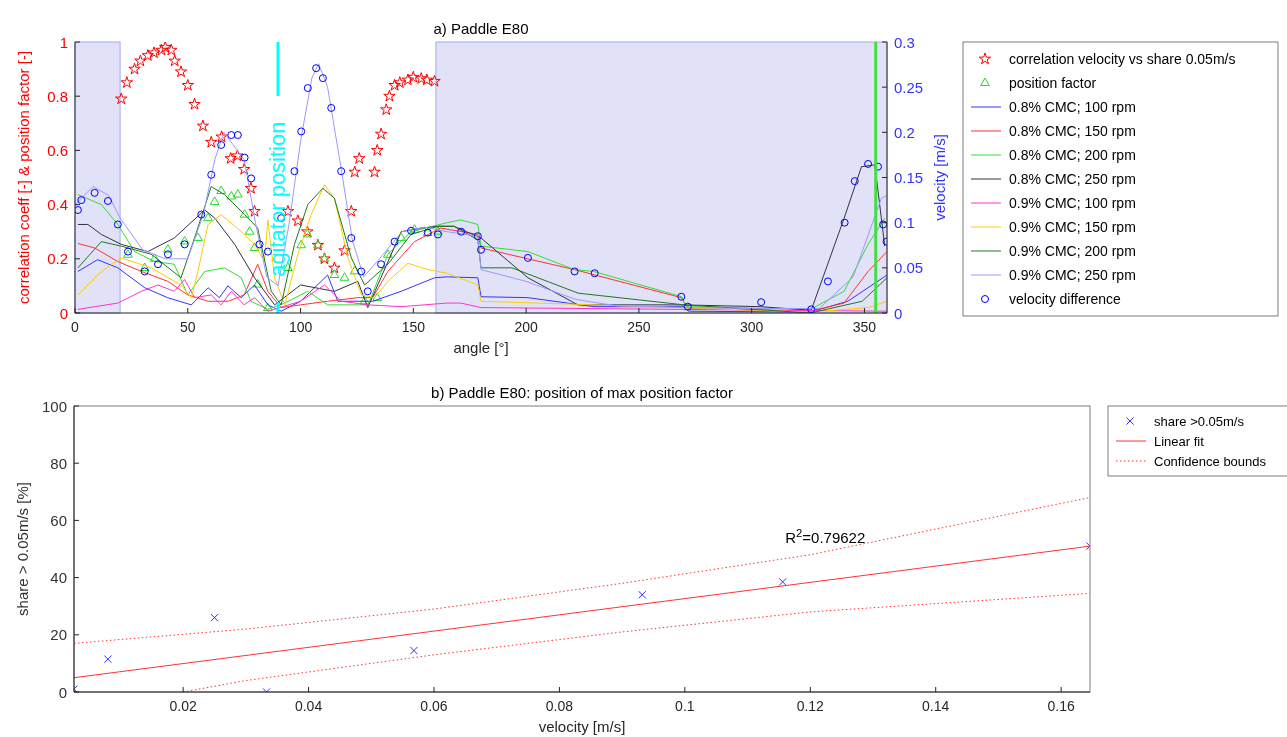 Image resolution: width=1287 pixels, height=737 pixels. Describe the element at coordinates (308, 706) in the screenshot. I see `x-tick-label: 0.04` at that location.